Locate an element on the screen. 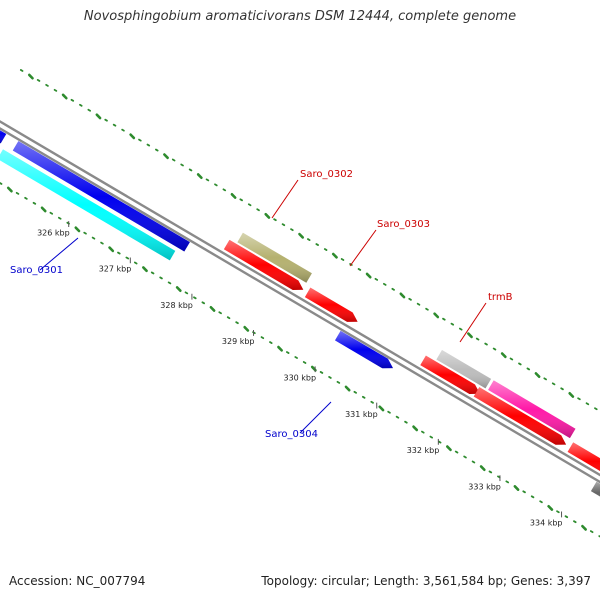 This screenshot has width=600, height=604. gene-feature-forward-far-right-shade is located at coordinates (584, 461).